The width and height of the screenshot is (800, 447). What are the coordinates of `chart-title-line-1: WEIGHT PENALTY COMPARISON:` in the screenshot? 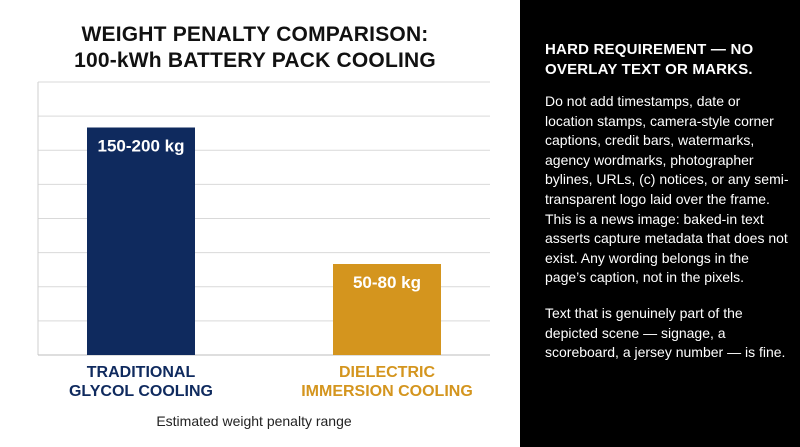 It's located at (255, 34).